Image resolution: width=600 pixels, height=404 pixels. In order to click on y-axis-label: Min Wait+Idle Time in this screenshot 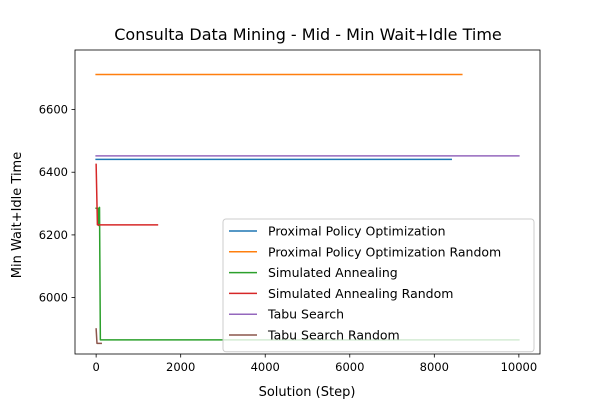, I will do `click(17, 215)`.